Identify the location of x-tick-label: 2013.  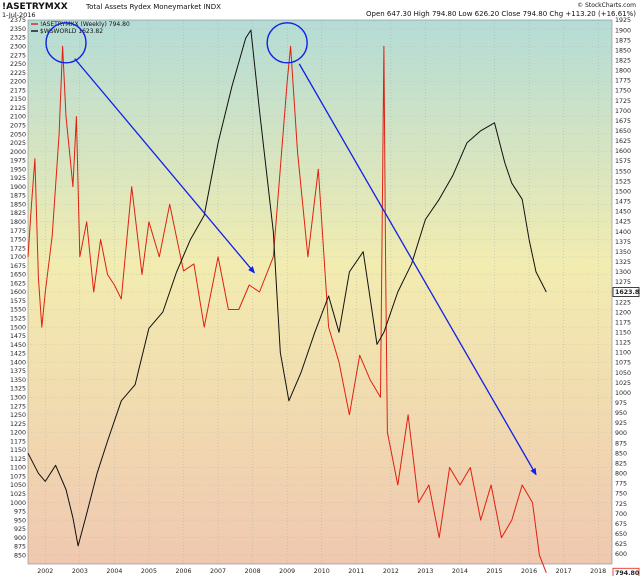
(425, 571).